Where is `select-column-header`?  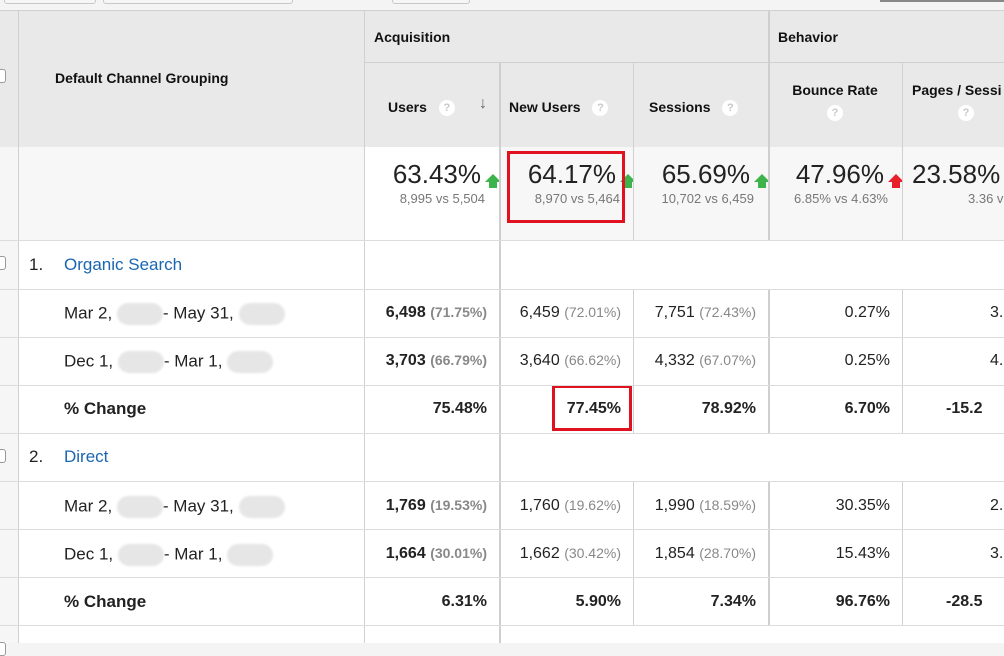 select-column-header is located at coordinates (9, 79).